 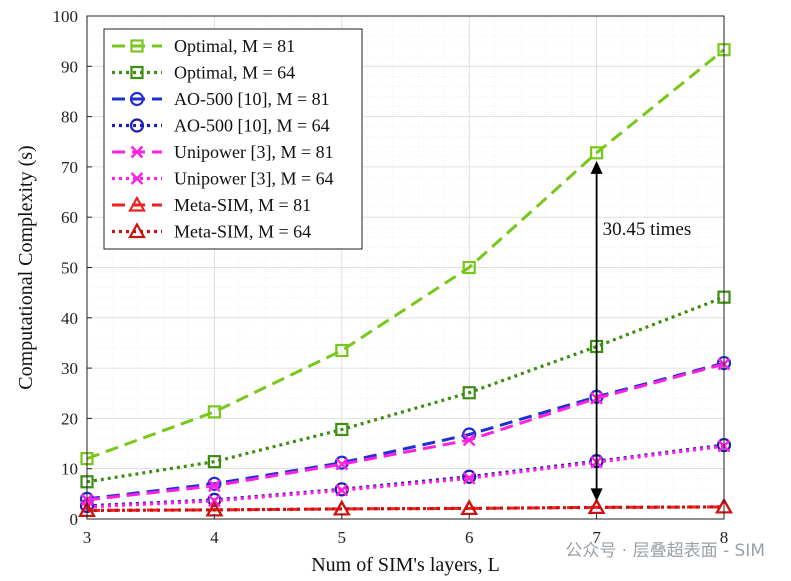 I want to click on y-axis-label: Computational Complexity (s), so click(x=26, y=267).